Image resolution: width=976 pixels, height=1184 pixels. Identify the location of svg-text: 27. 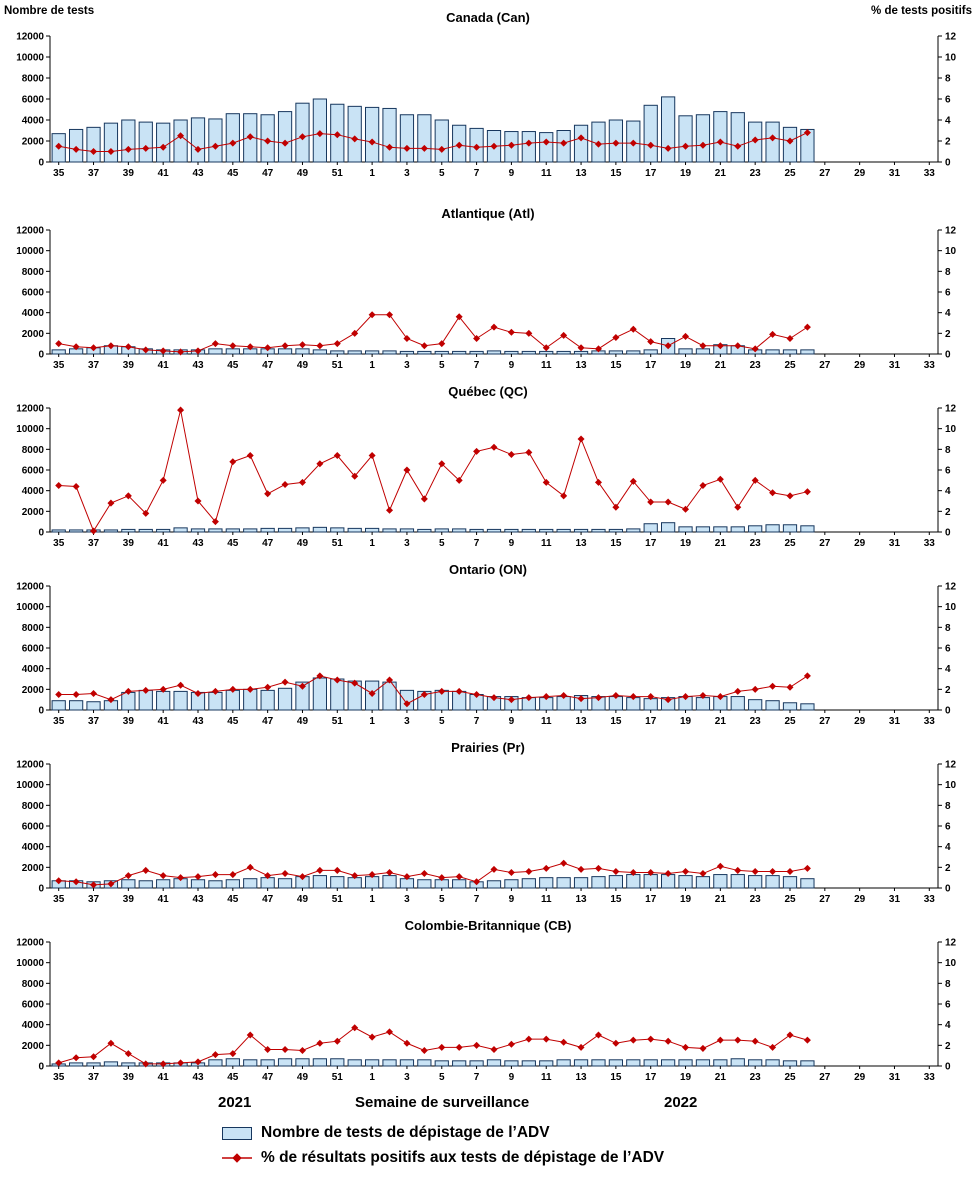
(825, 1077).